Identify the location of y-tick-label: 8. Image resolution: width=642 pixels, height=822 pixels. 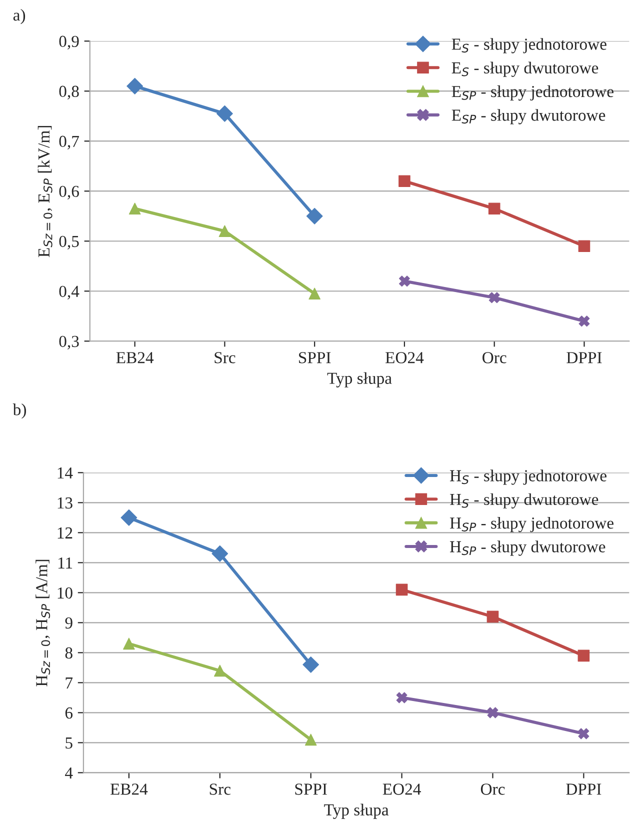
(68, 653).